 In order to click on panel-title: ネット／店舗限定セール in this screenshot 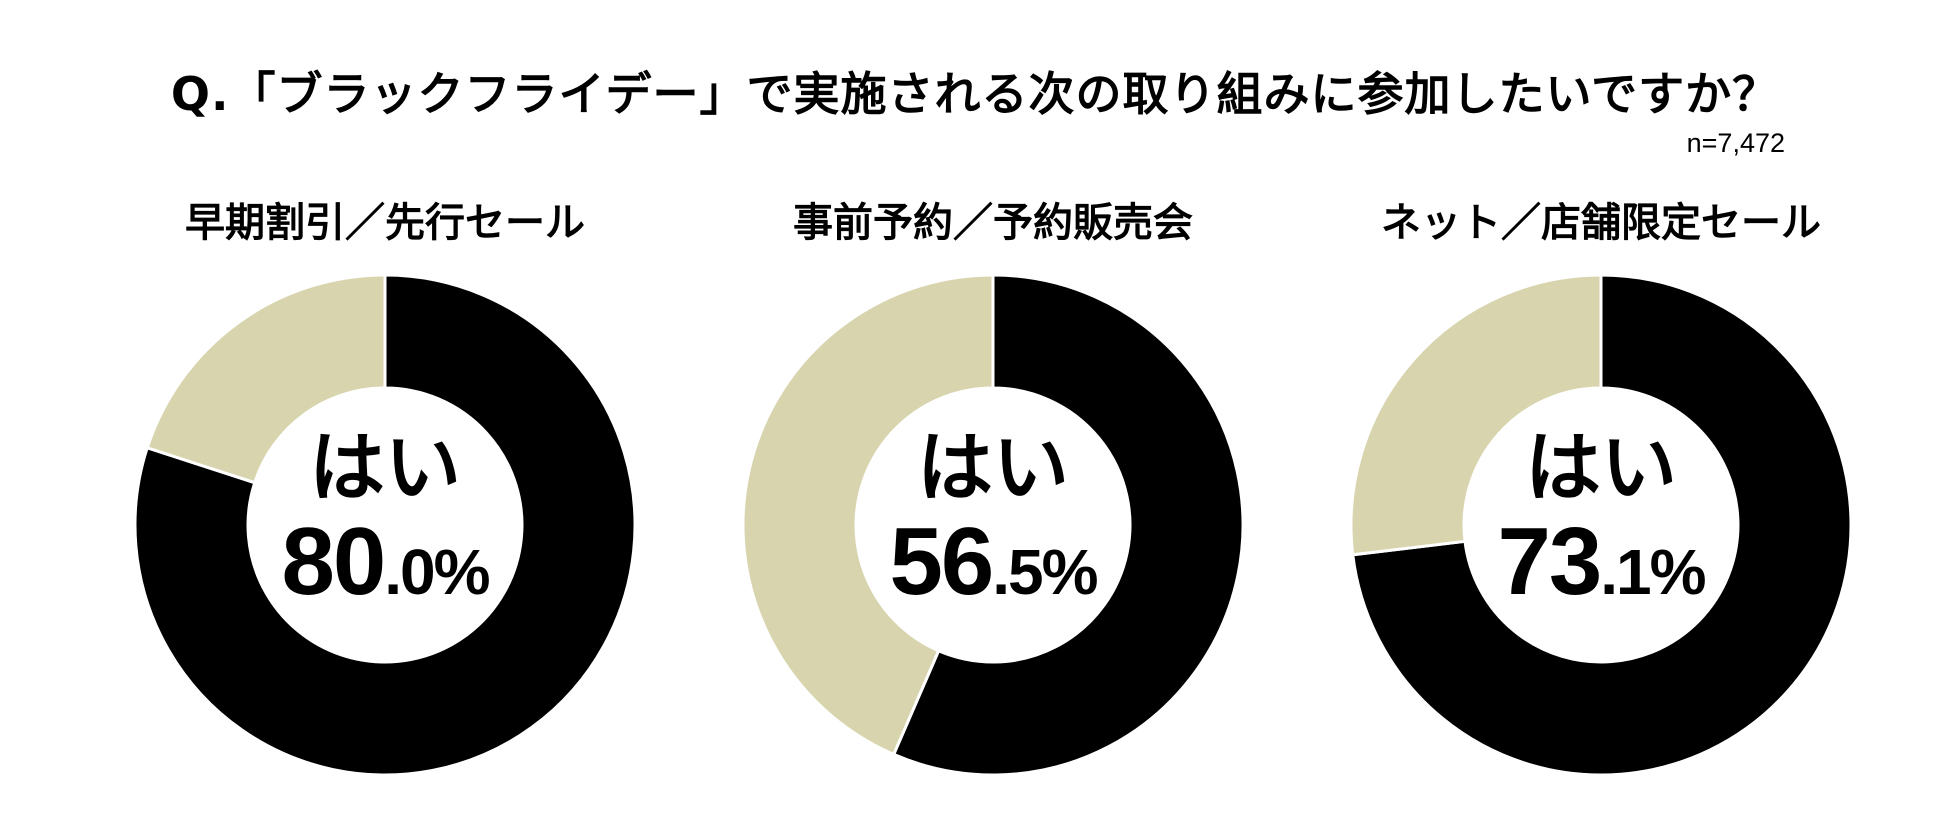, I will do `click(1601, 223)`.